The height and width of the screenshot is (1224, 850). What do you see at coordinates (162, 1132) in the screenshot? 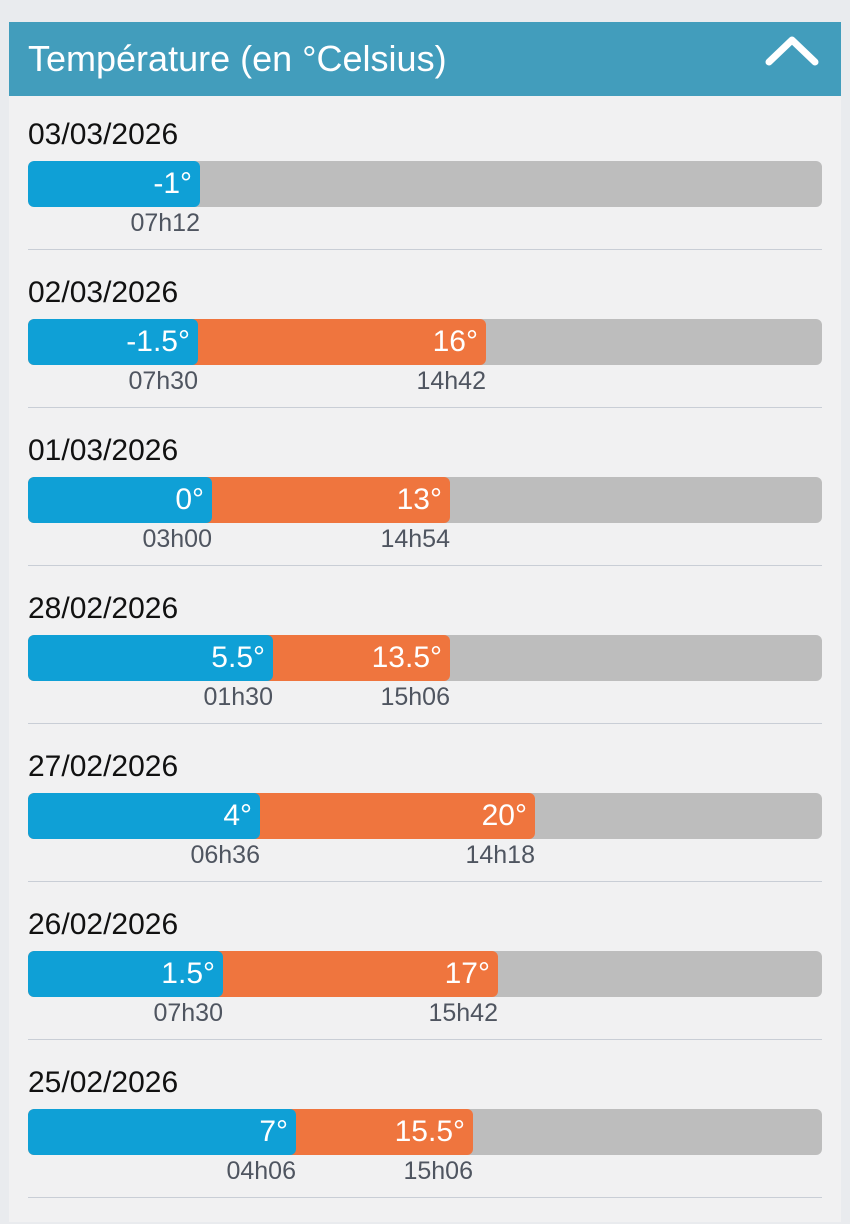
I see `min-temperature-segment: 7°` at bounding box center [162, 1132].